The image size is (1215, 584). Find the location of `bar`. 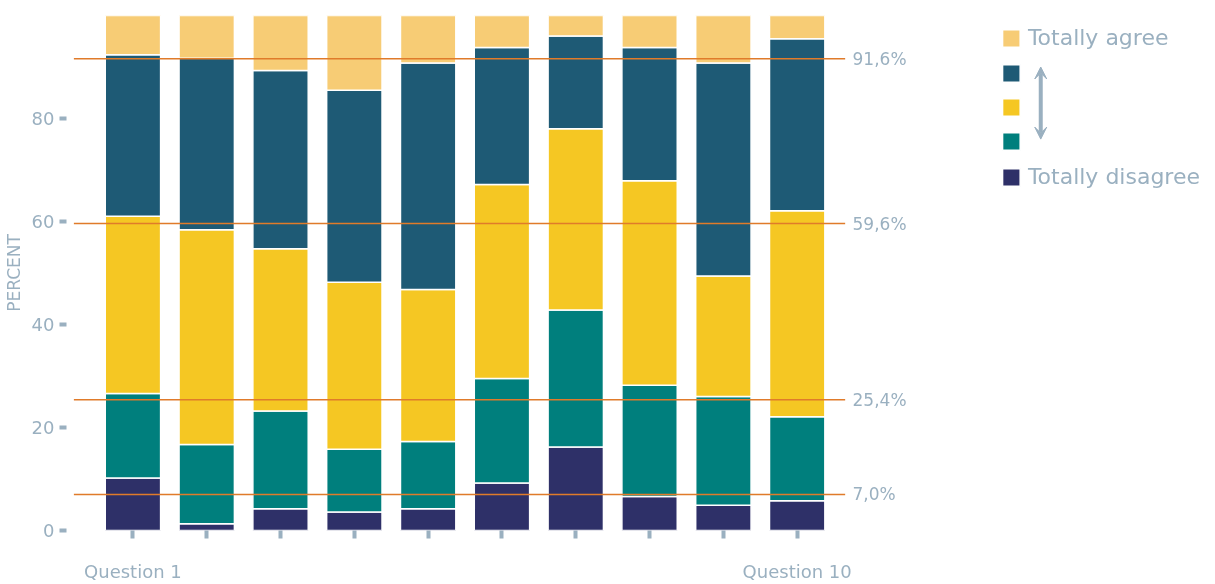

bar is located at coordinates (207, 37).